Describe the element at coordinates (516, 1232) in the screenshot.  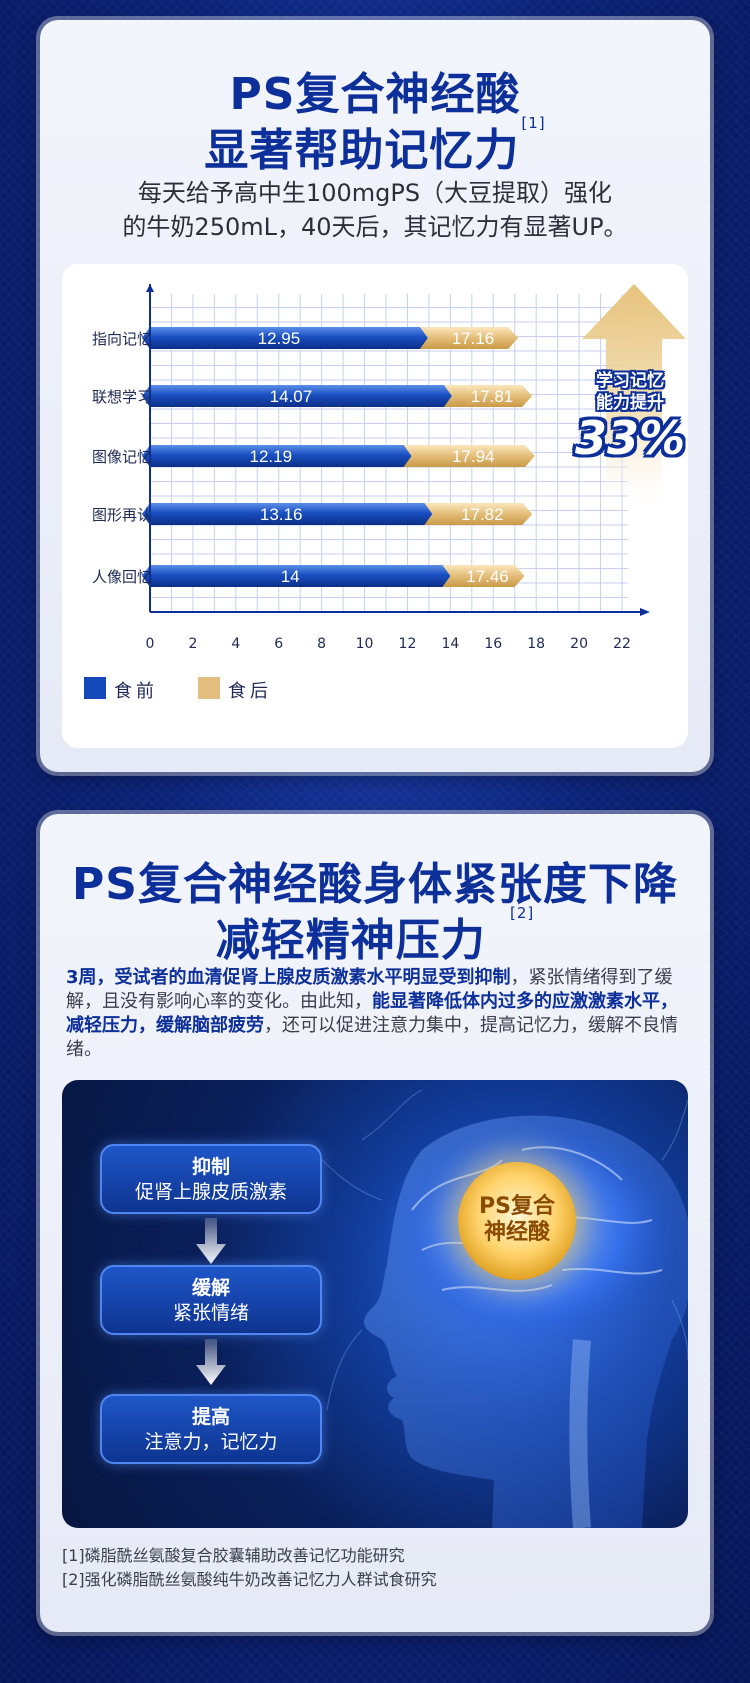
I see `ps-circle-line2: 神经酸` at that location.